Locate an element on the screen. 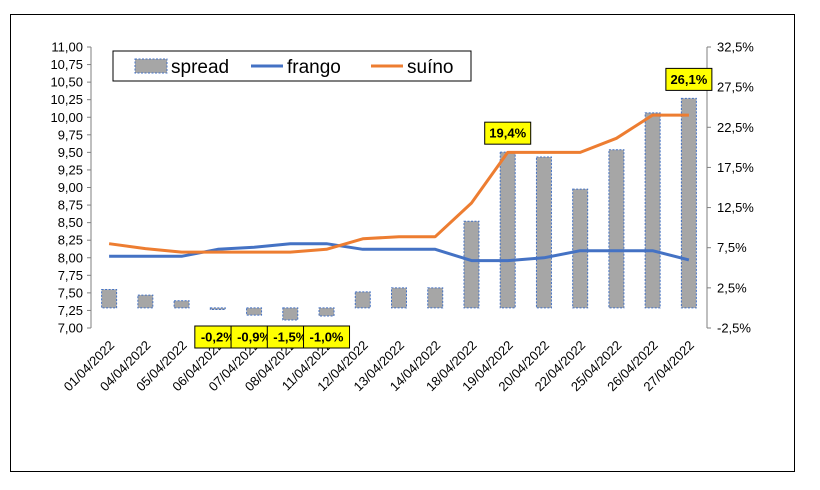  legend-box is located at coordinates (292, 66).